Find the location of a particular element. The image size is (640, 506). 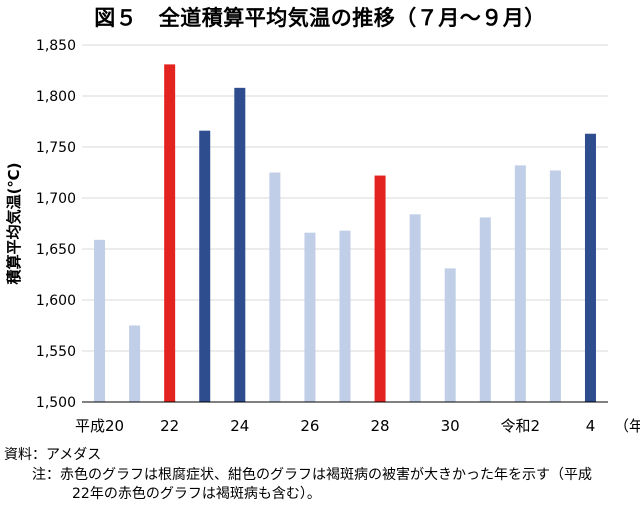

y-tick-label: 1,550 is located at coordinates (56, 352).